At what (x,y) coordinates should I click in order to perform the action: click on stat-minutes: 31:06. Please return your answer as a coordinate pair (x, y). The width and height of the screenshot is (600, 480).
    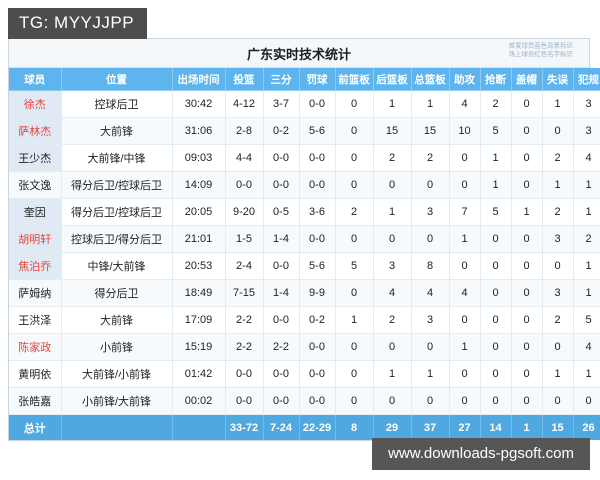
    Looking at the image, I should click on (199, 131).